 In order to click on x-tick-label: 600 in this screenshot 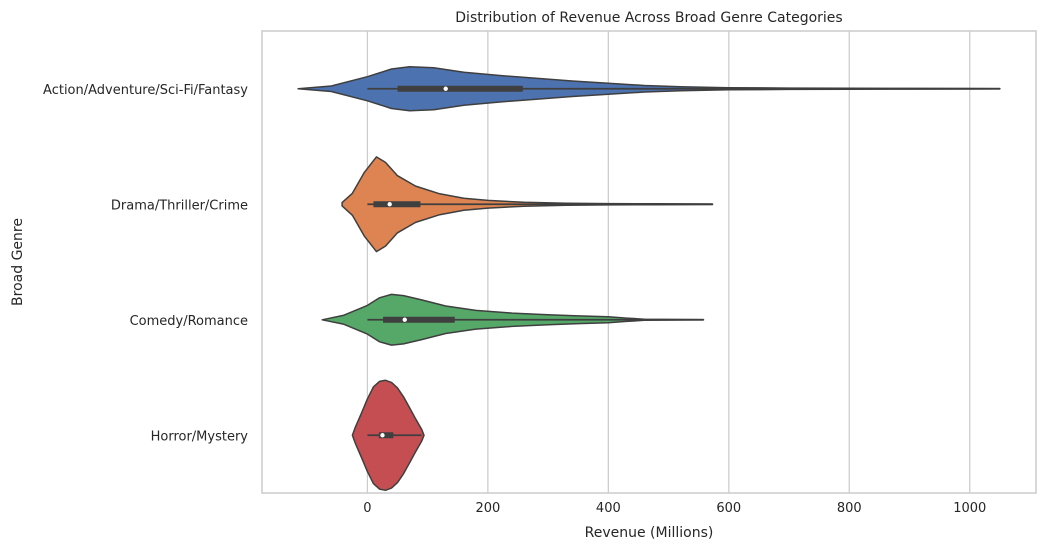, I will do `click(728, 508)`.